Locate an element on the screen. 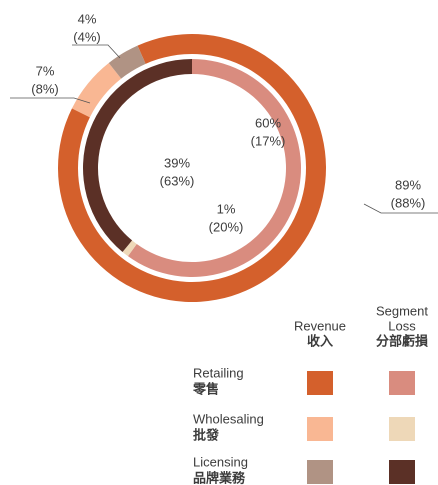 The width and height of the screenshot is (438, 485). legend-label: Wholesaling is located at coordinates (228, 418).